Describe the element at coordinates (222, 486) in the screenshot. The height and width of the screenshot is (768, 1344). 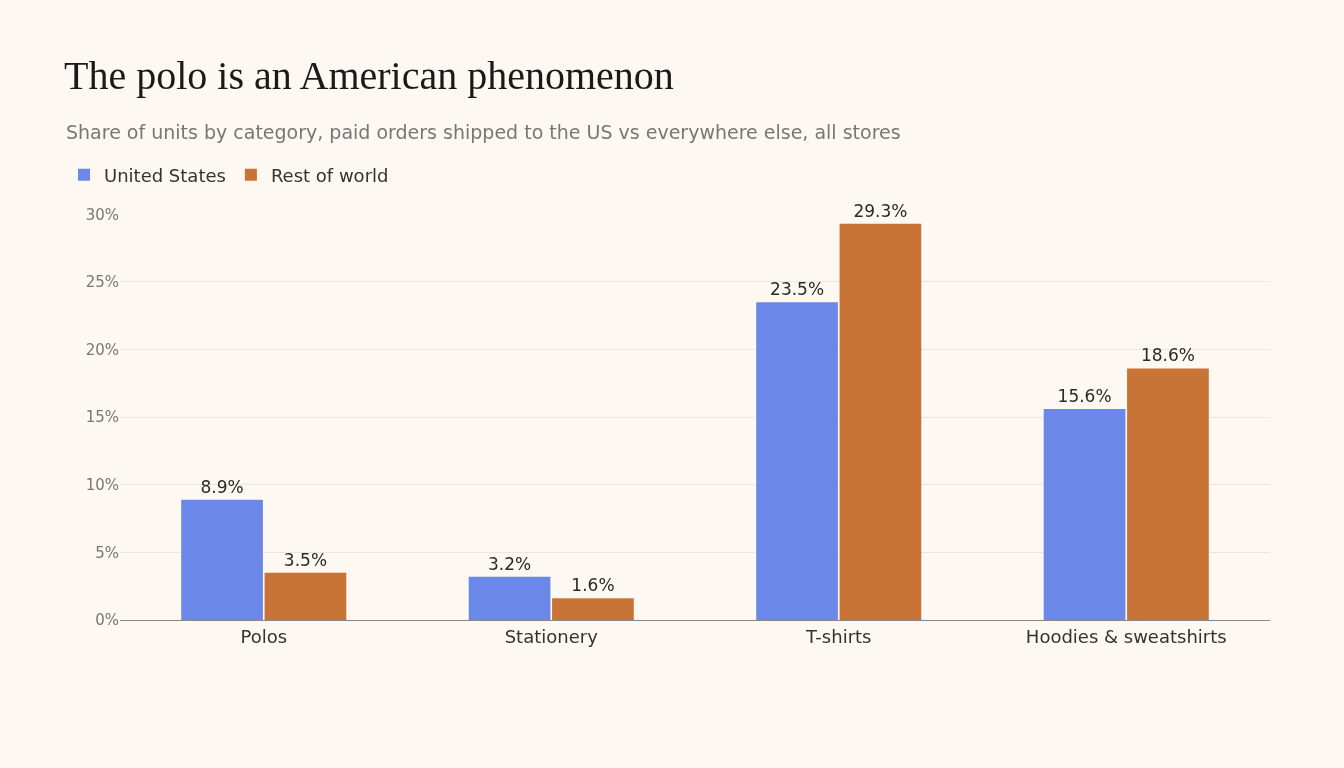
I see `data-label: 8.9%` at that location.